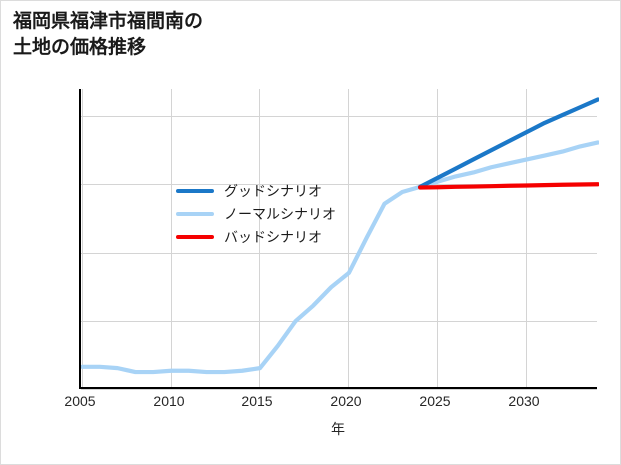 This screenshot has height=465, width=621. What do you see at coordinates (435, 401) in the screenshot?
I see `x-tick-2025: 2025` at bounding box center [435, 401].